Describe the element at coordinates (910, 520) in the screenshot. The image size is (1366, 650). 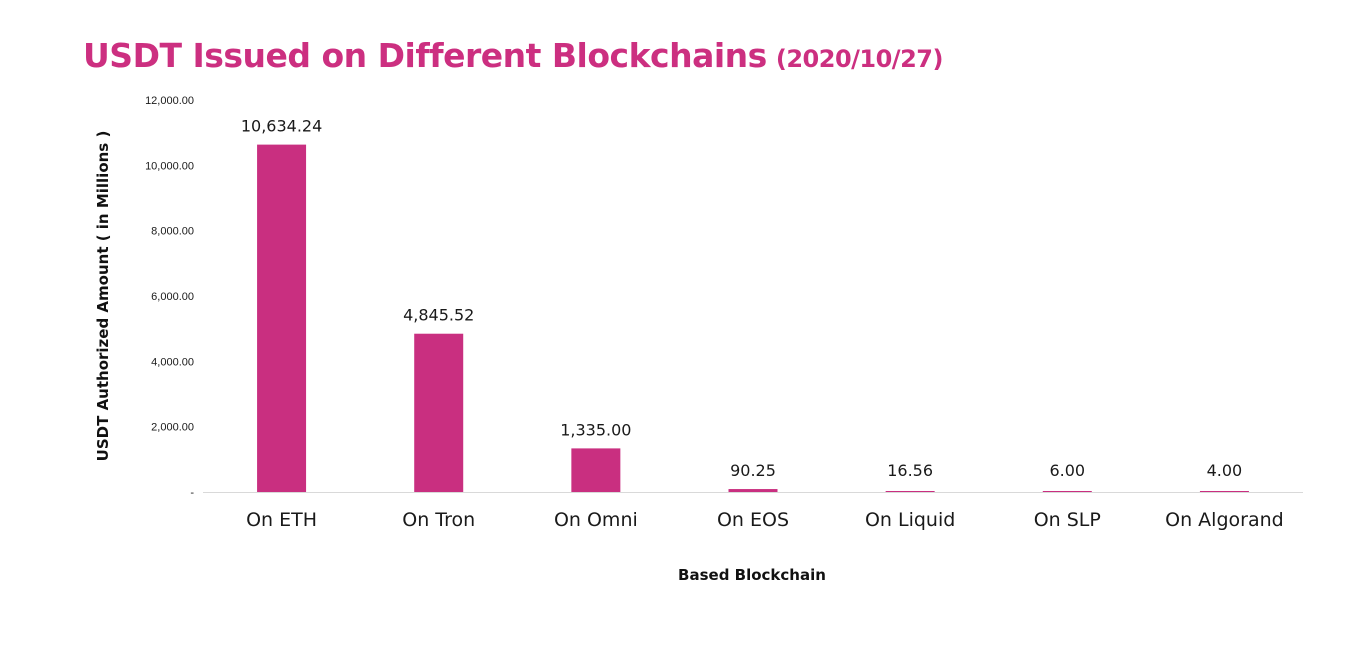
I see `x-tick-label: On Liquid` at that location.